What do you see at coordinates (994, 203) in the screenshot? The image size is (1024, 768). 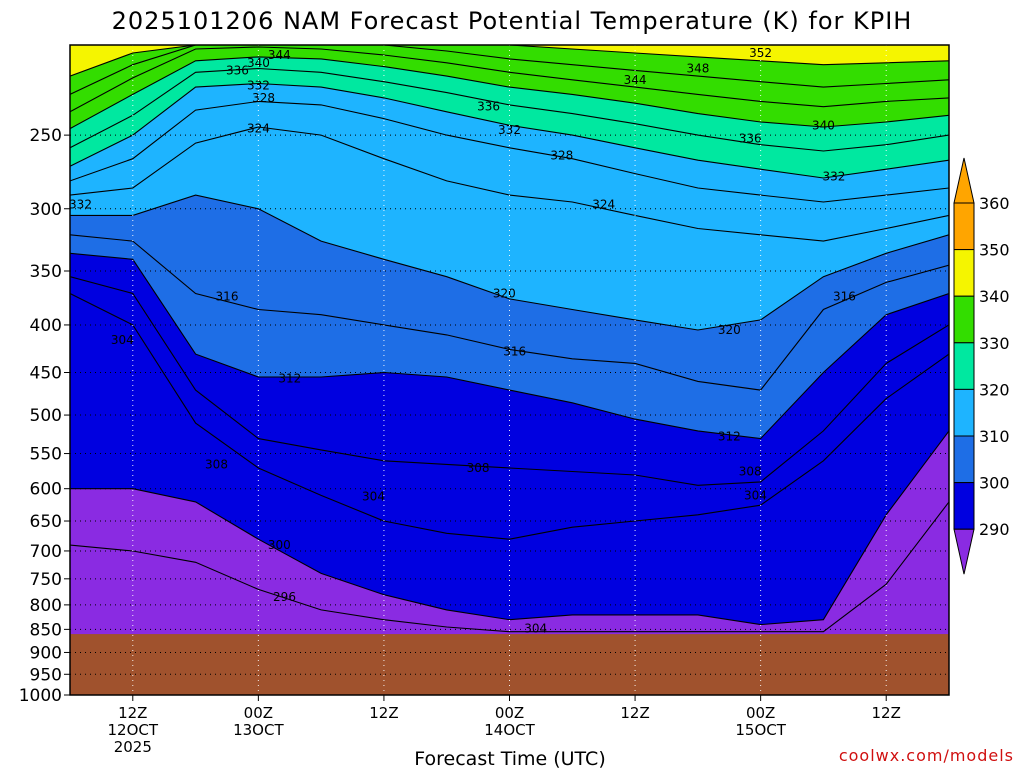 I see `colorbar-label: 360` at bounding box center [994, 203].